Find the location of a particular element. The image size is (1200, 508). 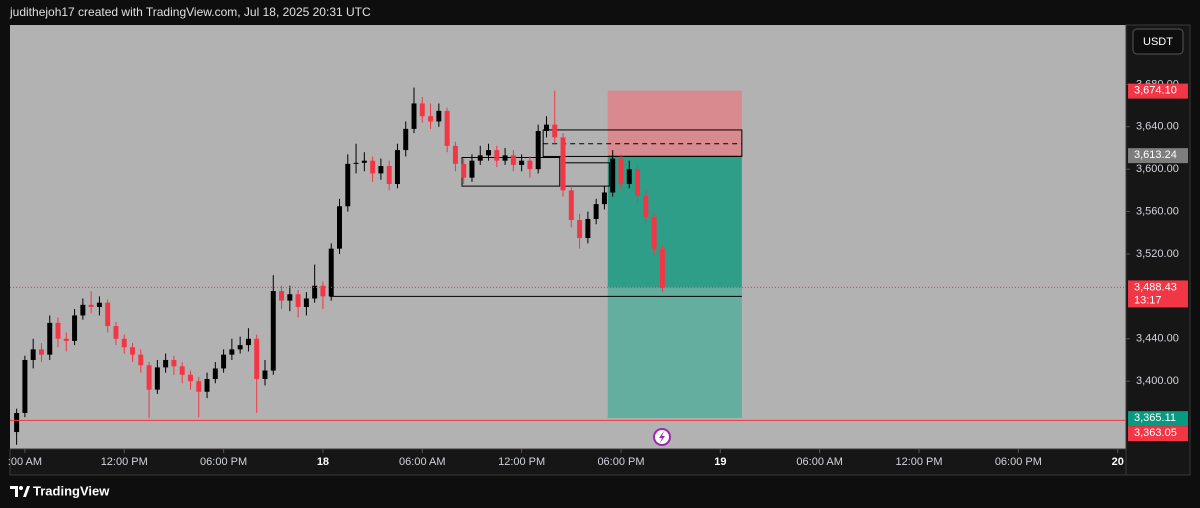

currency-button is located at coordinates (1158, 41).